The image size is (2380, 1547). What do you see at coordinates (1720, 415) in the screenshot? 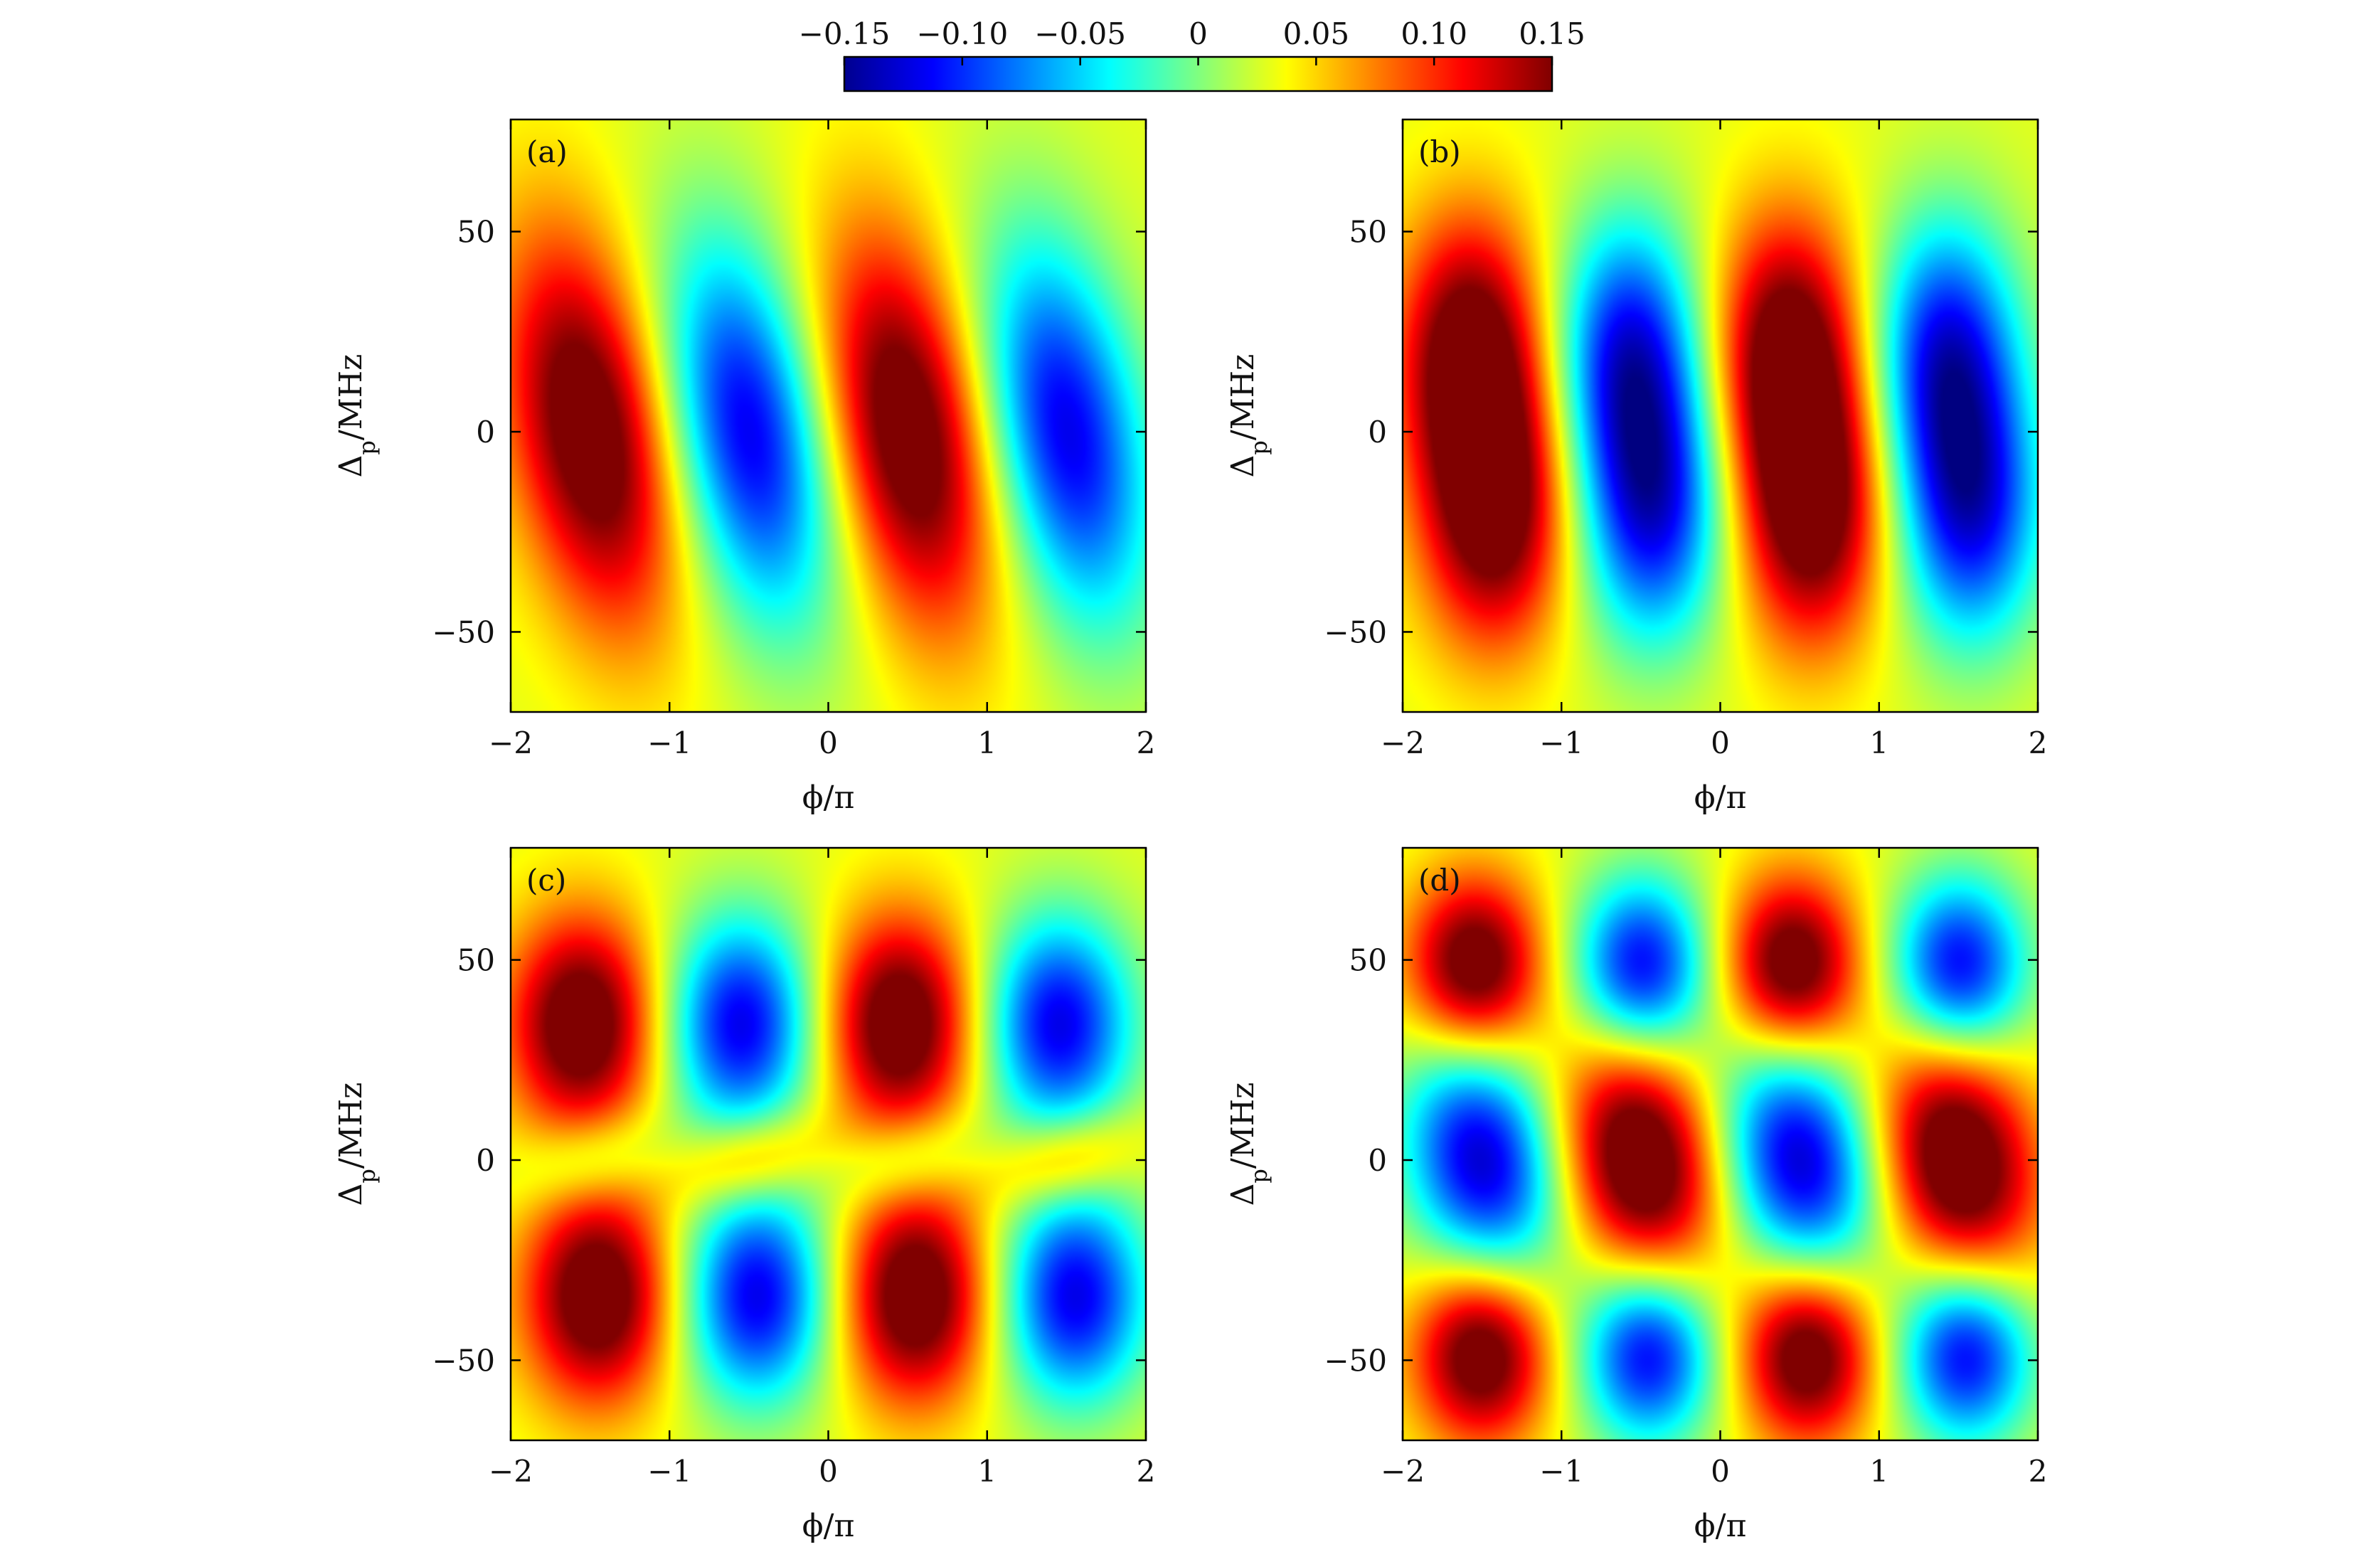
I see `heatmap-b` at bounding box center [1720, 415].